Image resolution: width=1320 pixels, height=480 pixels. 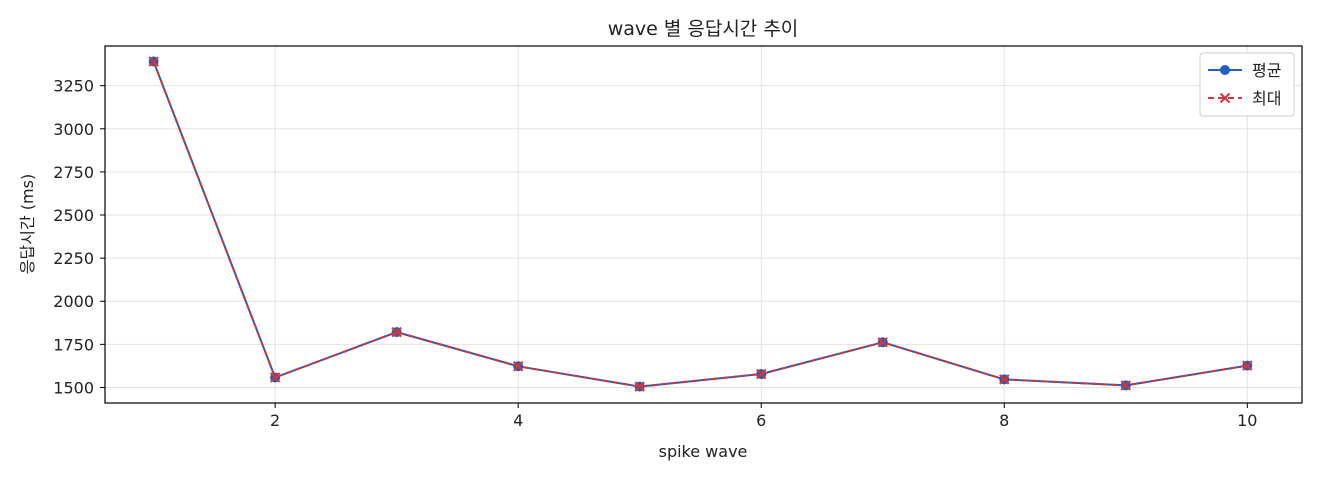 What do you see at coordinates (79, 237) in the screenshot?
I see `y-axis-ticks: 1500 1750 2000 2250 2500 2750 3000 3250` at bounding box center [79, 237].